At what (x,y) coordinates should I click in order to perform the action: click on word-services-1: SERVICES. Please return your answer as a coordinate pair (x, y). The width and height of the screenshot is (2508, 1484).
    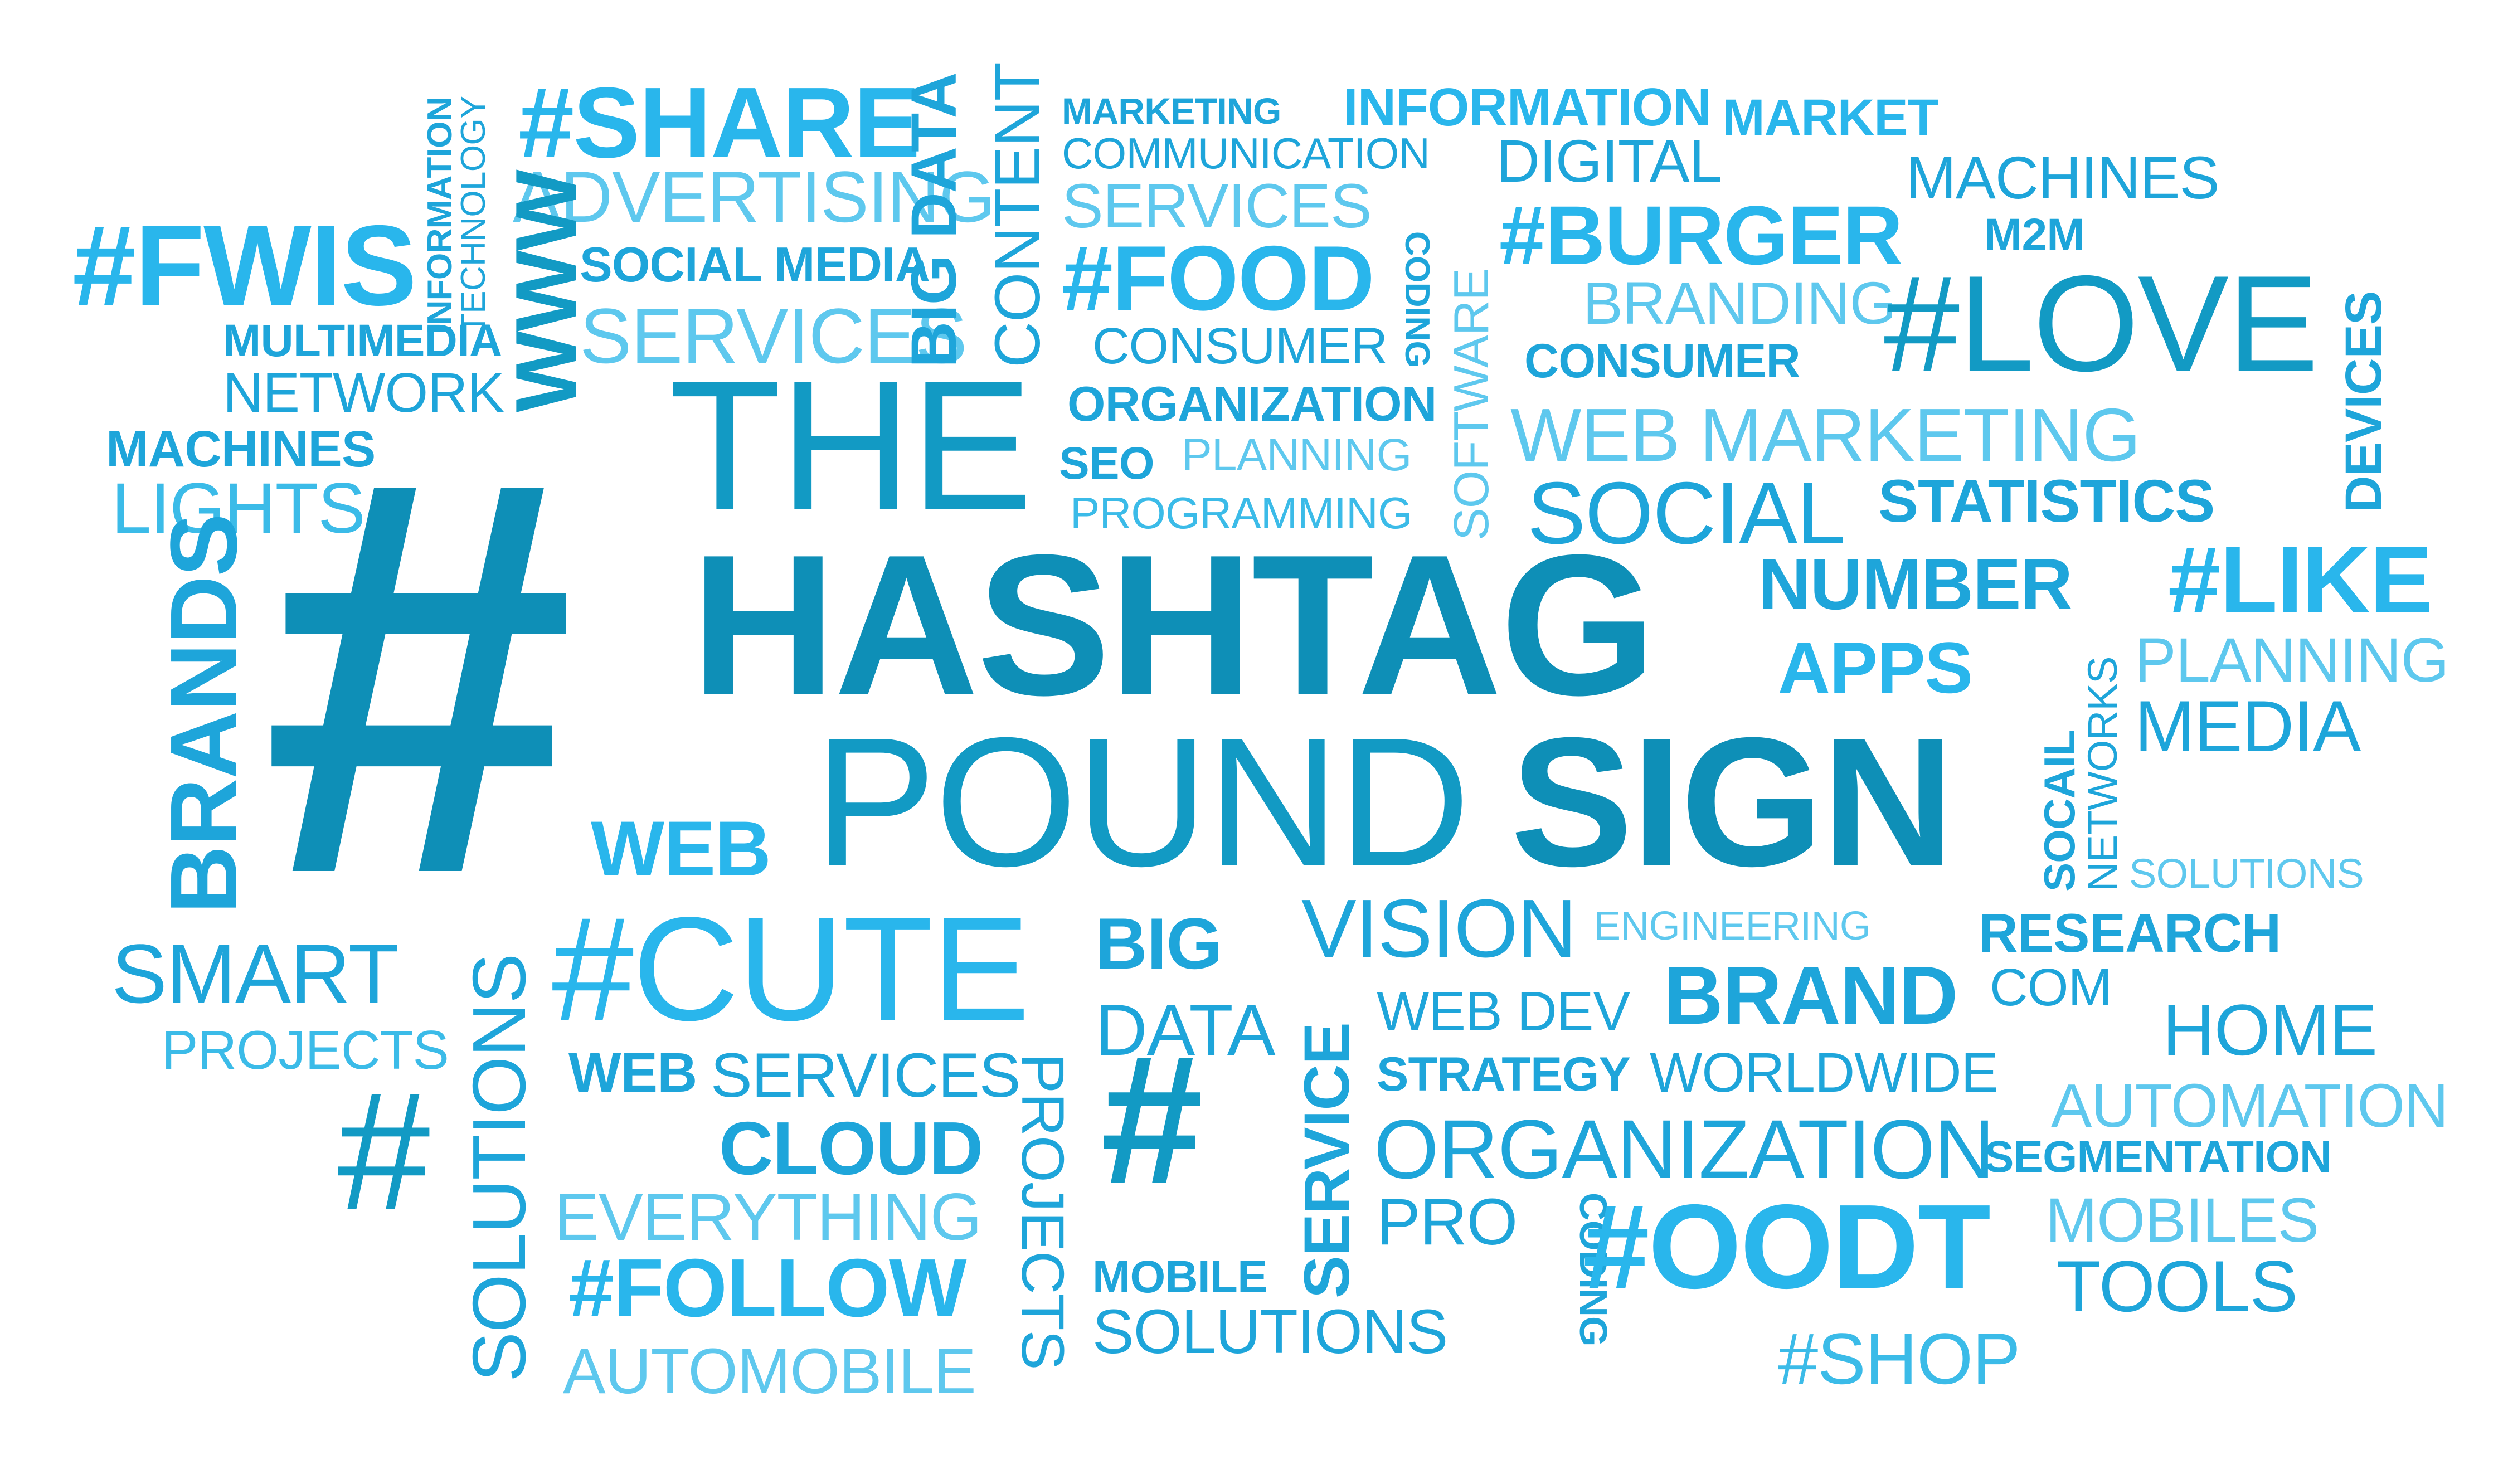
    Looking at the image, I should click on (774, 335).